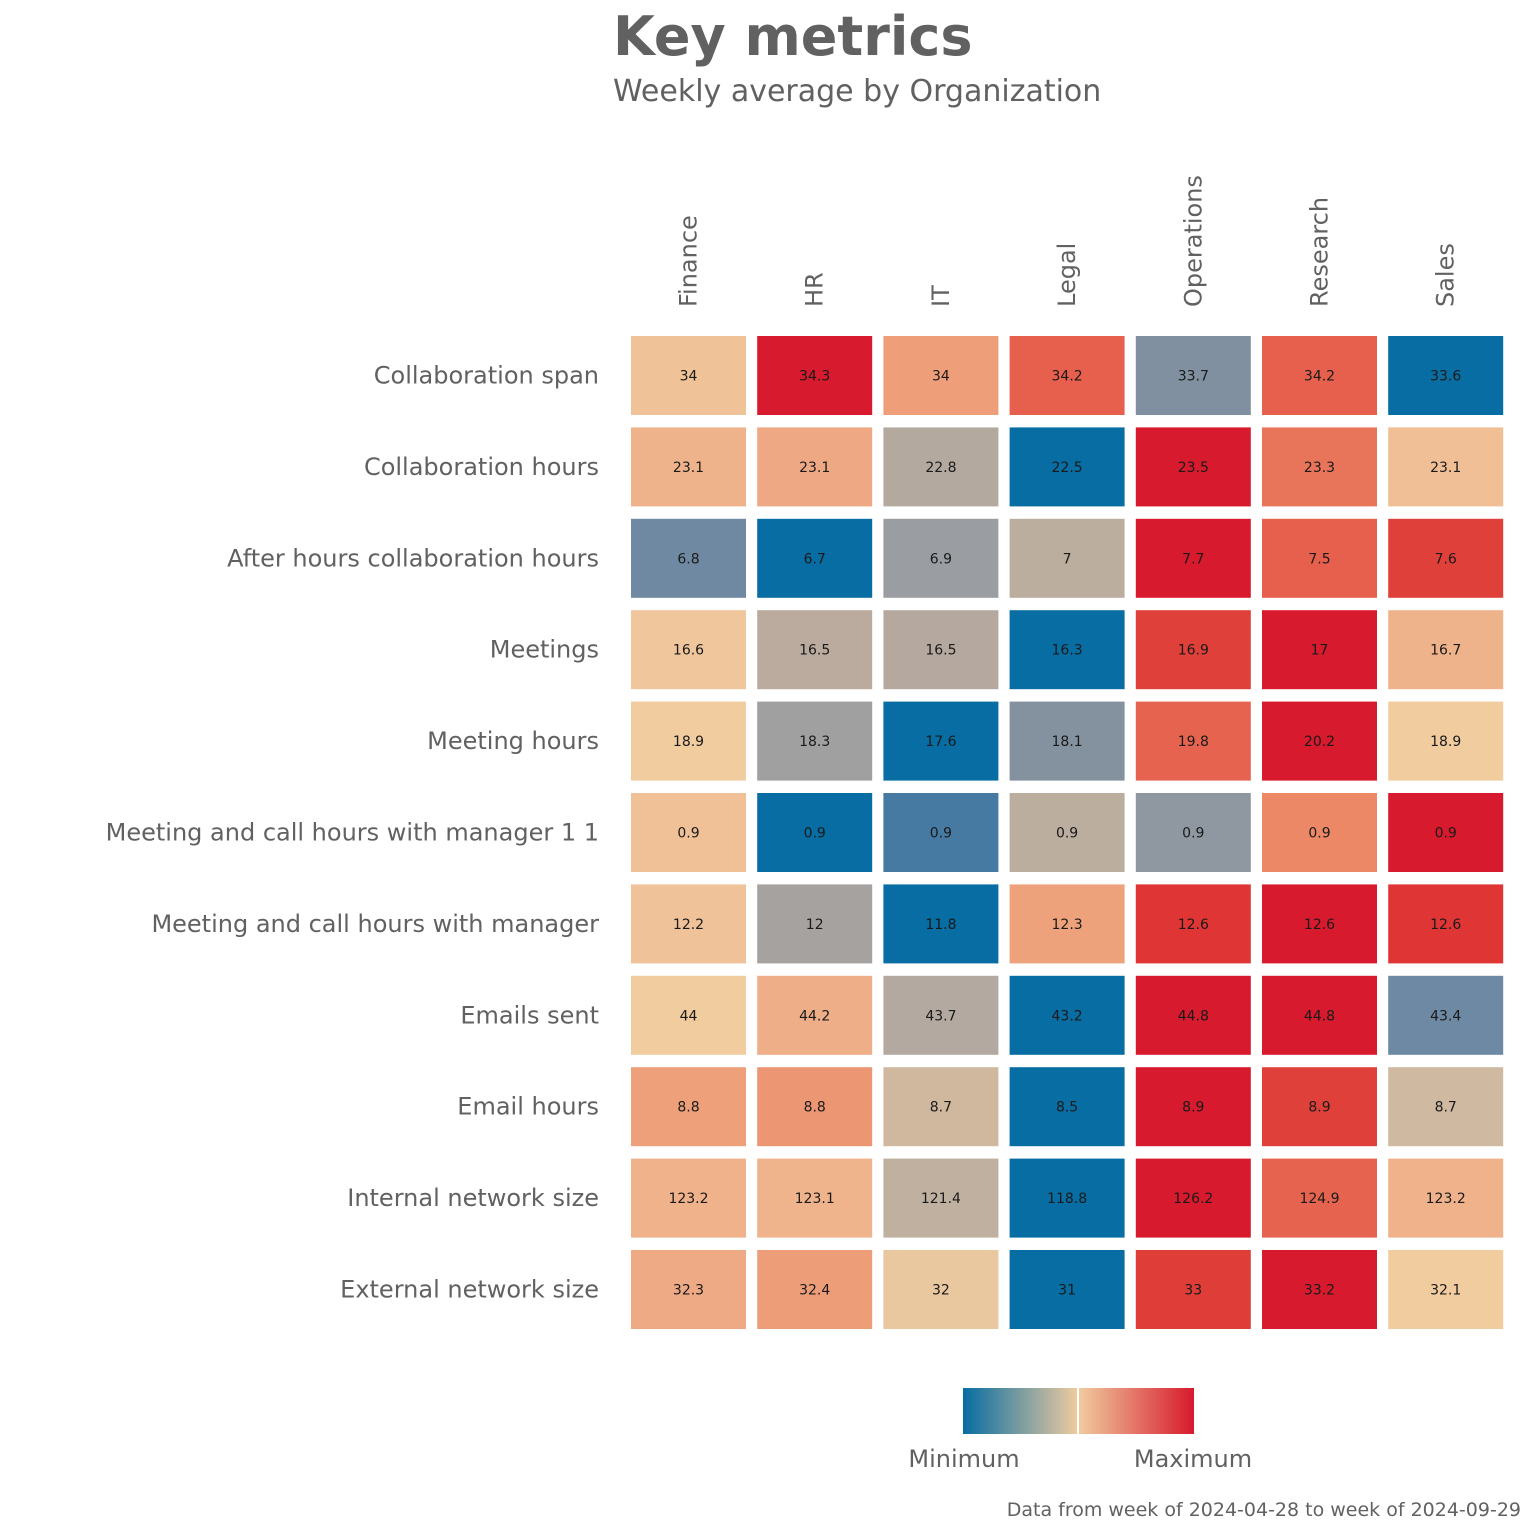  What do you see at coordinates (529, 1015) in the screenshot?
I see `row-label-emails-sent: Emails sent` at bounding box center [529, 1015].